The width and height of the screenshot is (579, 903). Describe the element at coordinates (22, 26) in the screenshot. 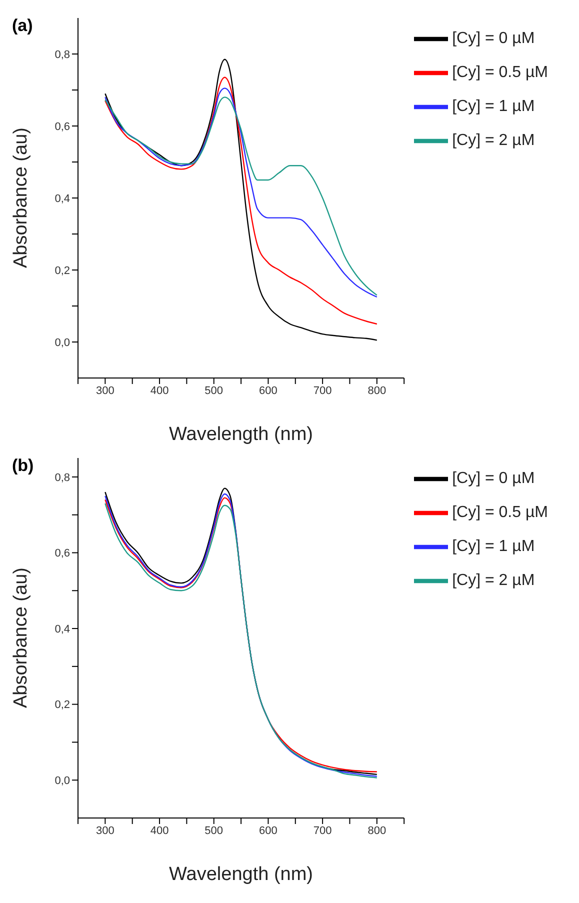

I see `chart-title: (a)` at that location.